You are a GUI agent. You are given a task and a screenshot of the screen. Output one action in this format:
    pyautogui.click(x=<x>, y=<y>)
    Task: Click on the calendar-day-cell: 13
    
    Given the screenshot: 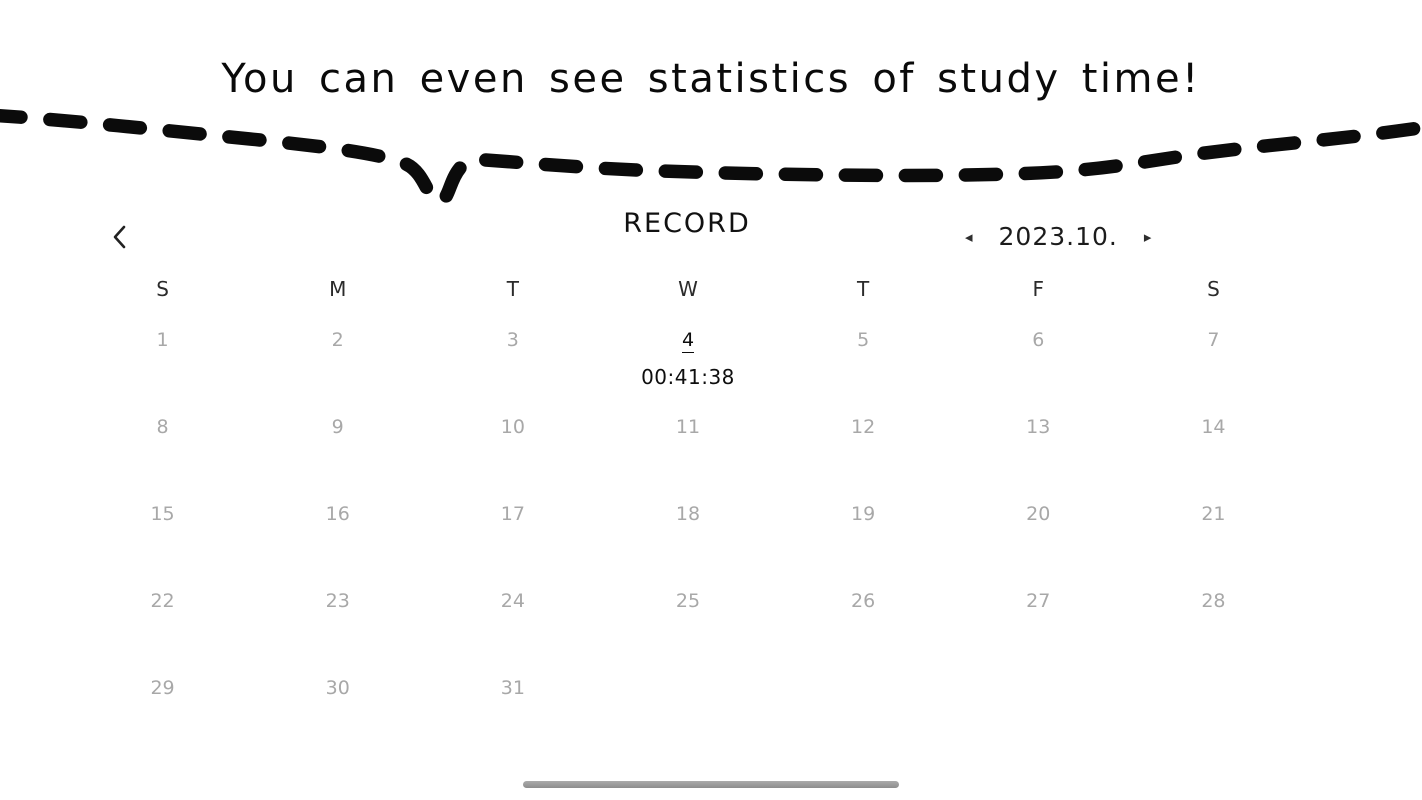 What is the action you would take?
    pyautogui.click(x=1038, y=450)
    